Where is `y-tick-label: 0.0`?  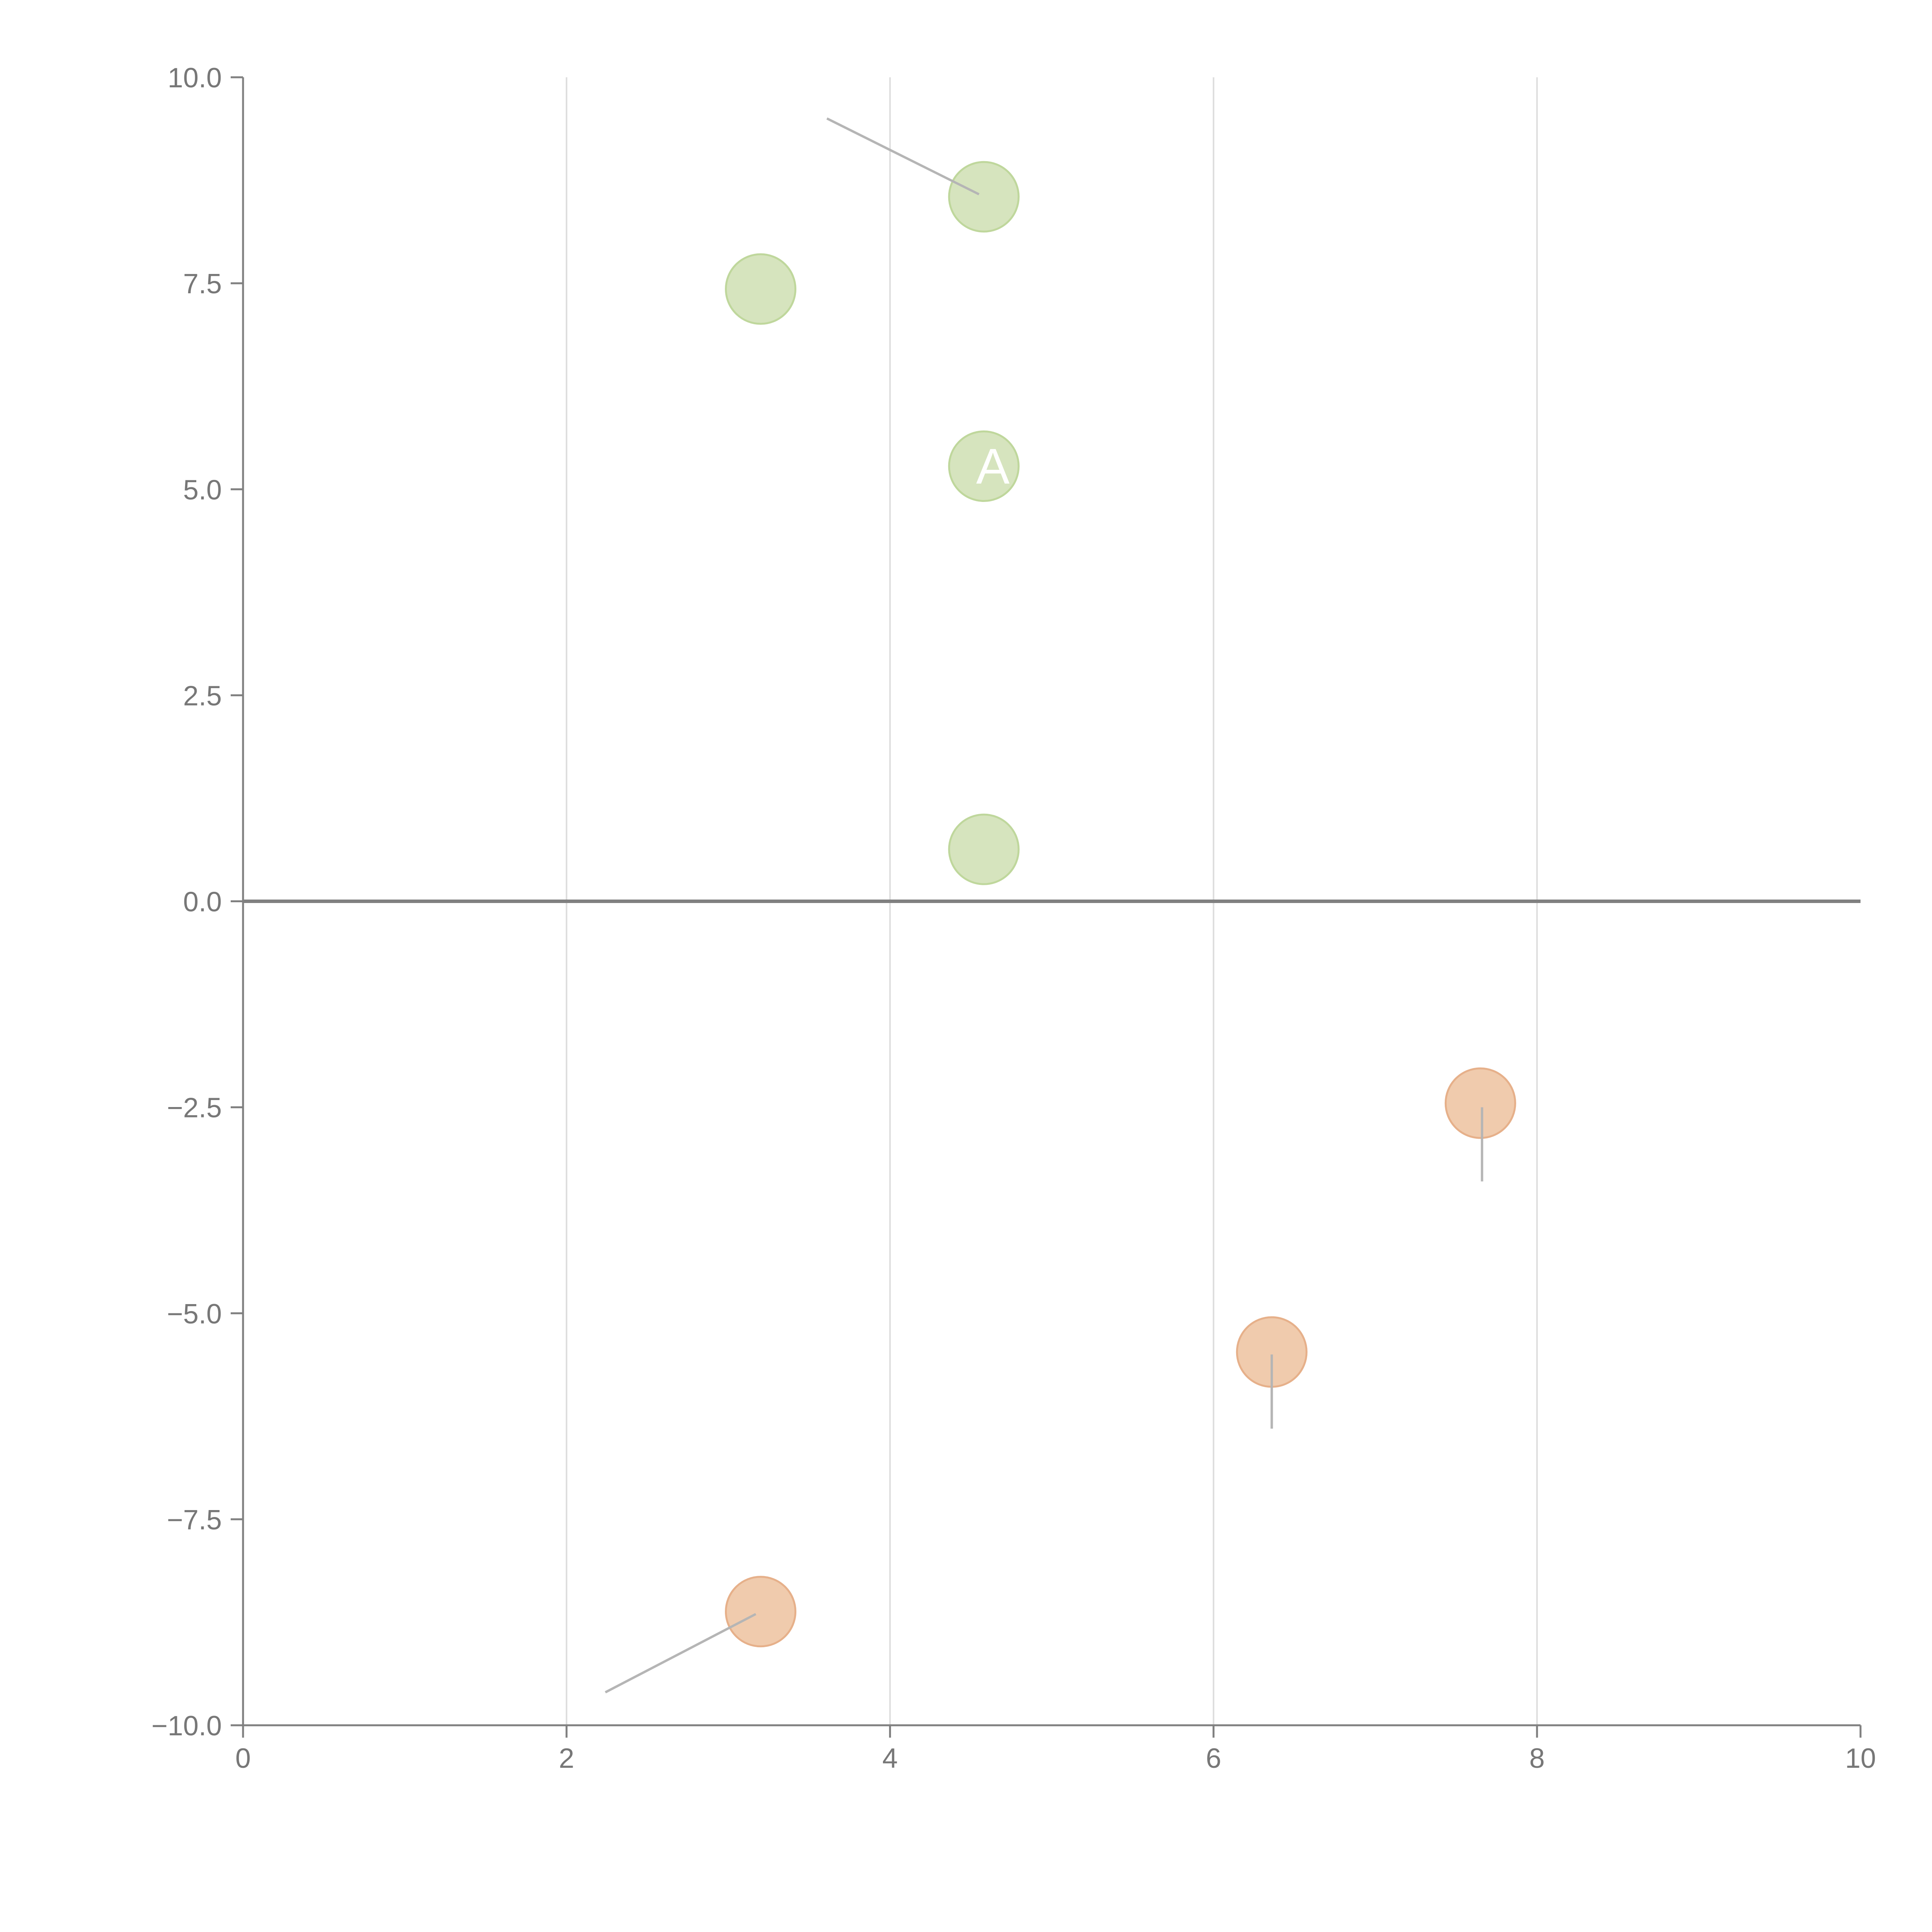 y-tick-label: 0.0 is located at coordinates (202, 903).